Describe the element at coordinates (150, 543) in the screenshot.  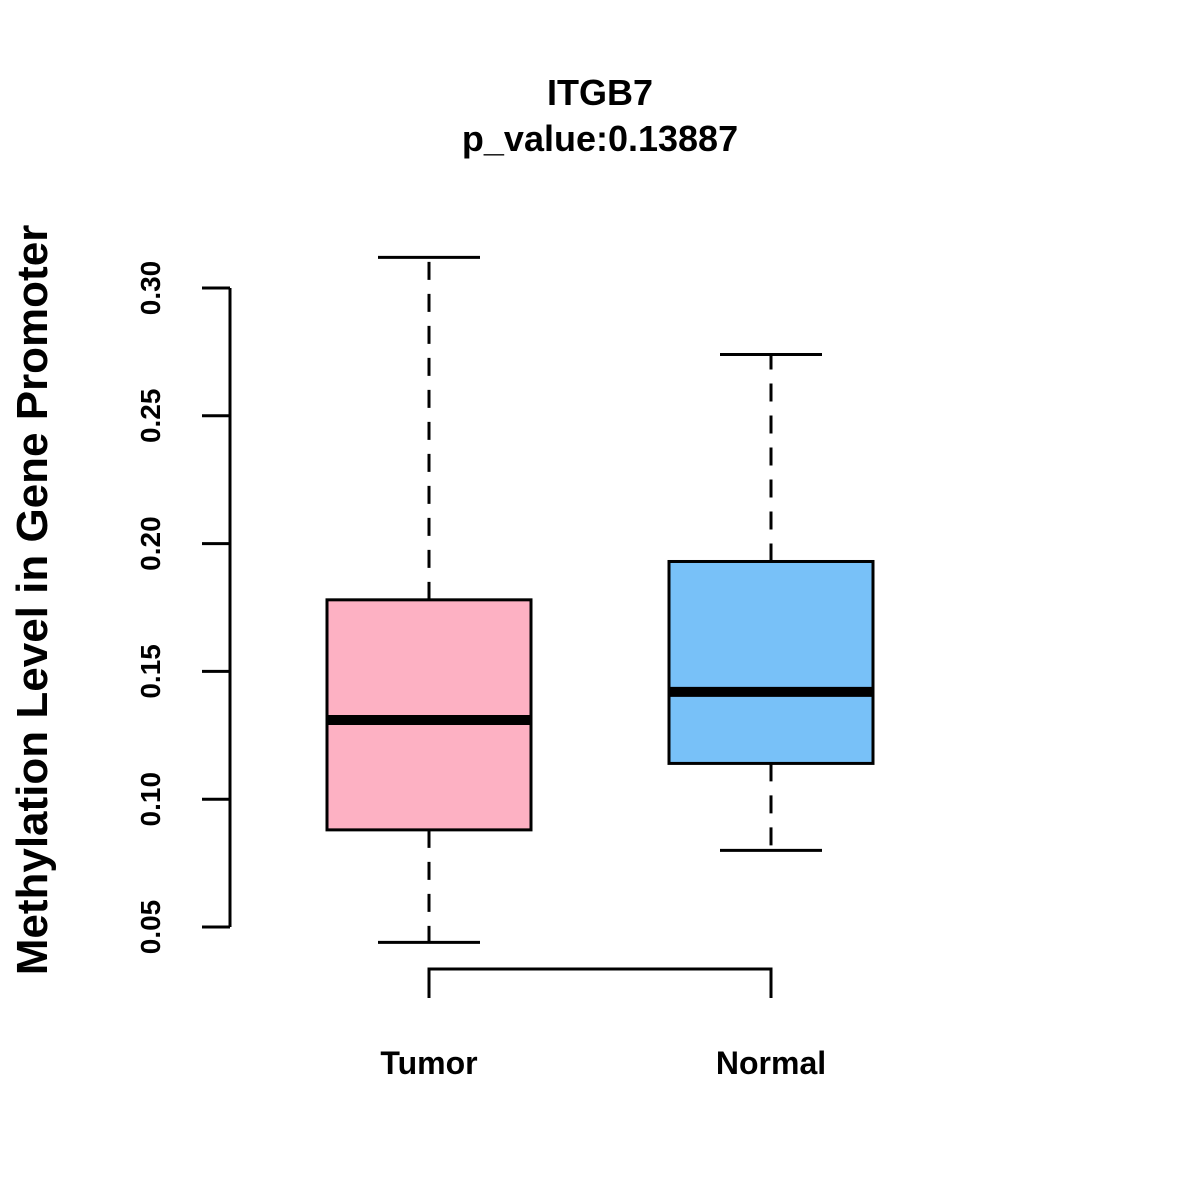
I see `y-tick-label: 0.20` at that location.